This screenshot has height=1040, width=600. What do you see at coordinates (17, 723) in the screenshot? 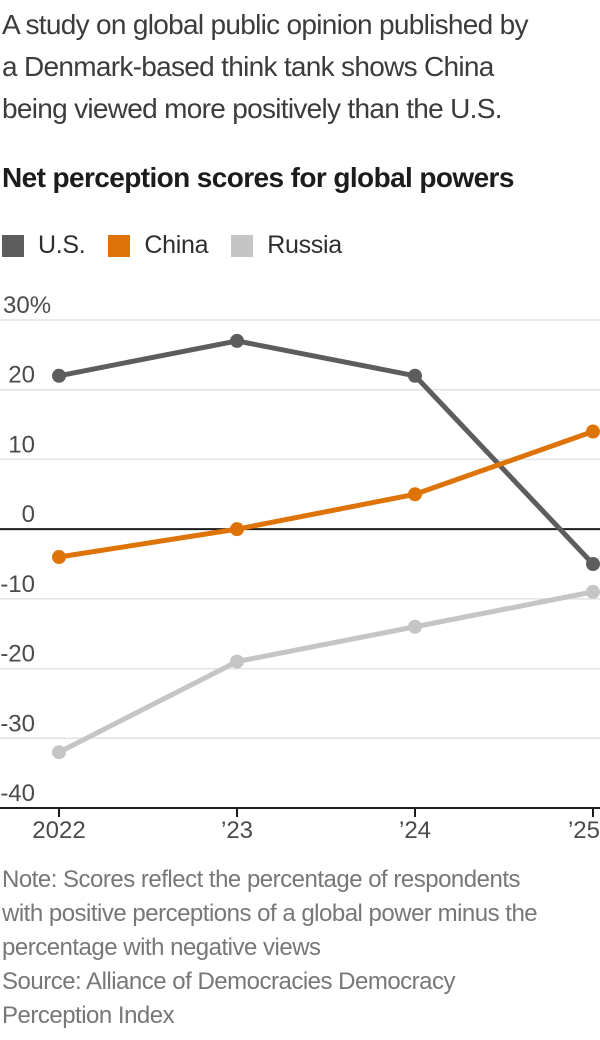
I see `y-tick-label: -30` at bounding box center [17, 723].